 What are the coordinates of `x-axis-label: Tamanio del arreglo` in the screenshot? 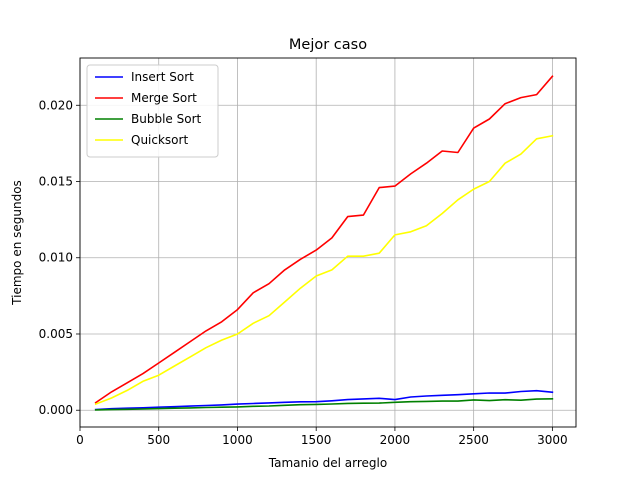 It's located at (327, 463).